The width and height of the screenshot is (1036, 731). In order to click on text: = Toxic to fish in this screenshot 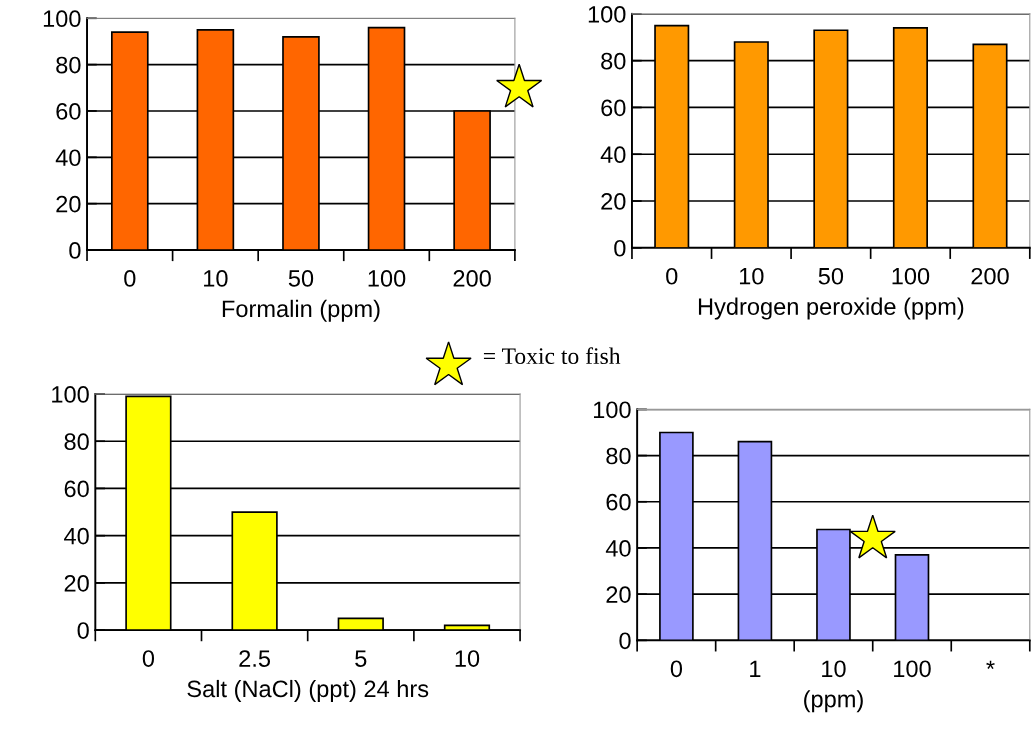, I will do `click(552, 356)`.